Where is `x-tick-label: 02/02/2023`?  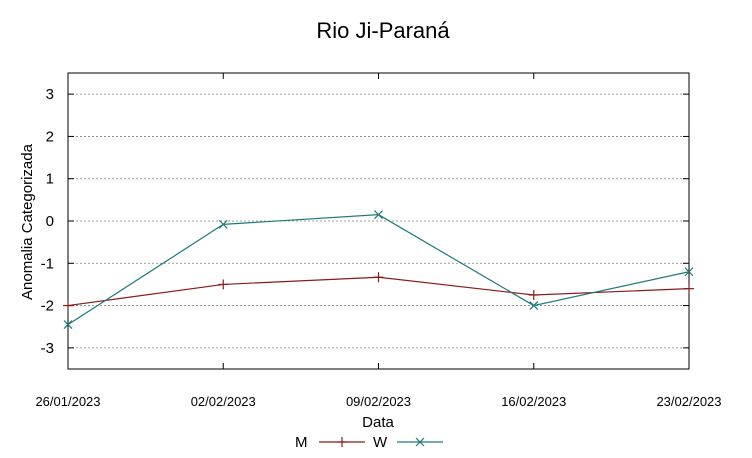 x-tick-label: 02/02/2023 is located at coordinates (223, 401).